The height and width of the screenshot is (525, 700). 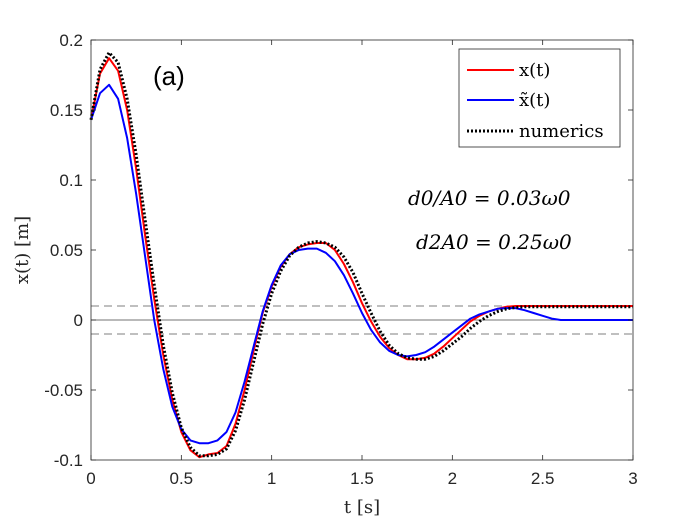 What do you see at coordinates (494, 242) in the screenshot?
I see `annotation-d2-a0: d2A0 = 0.25ω0` at bounding box center [494, 242].